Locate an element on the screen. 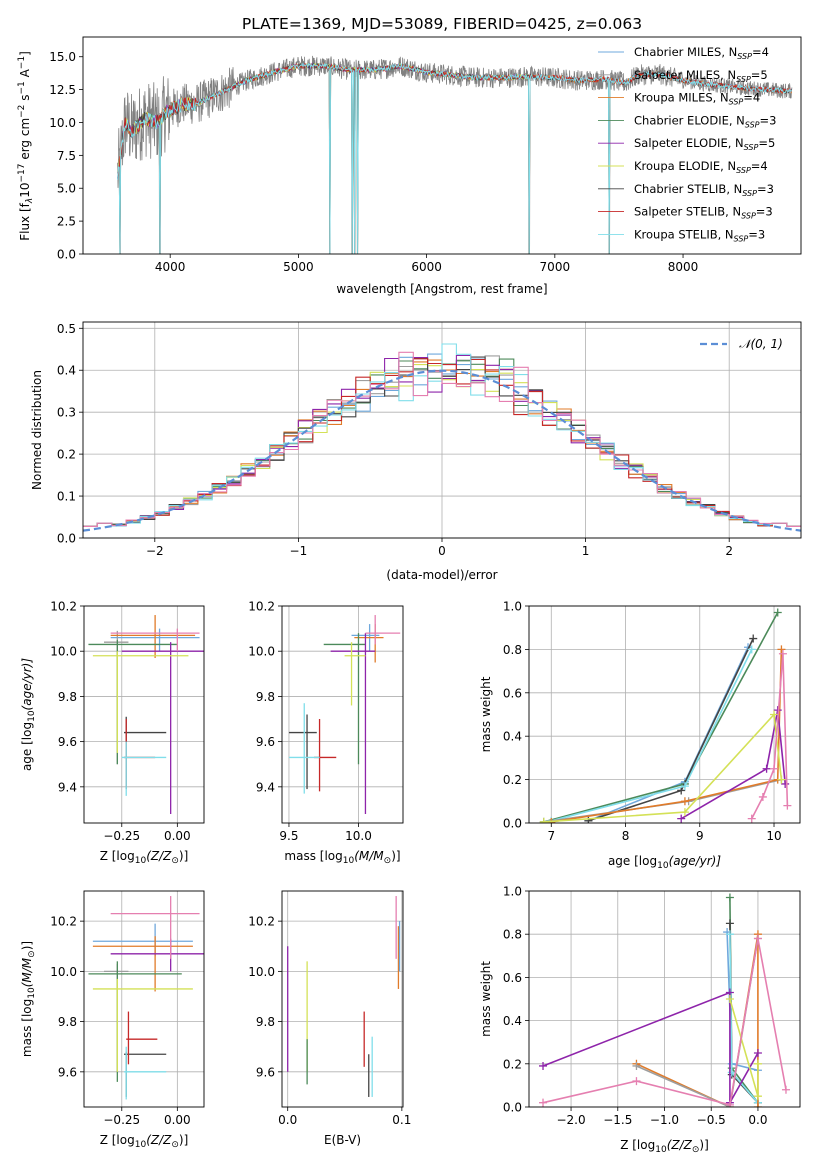 This screenshot has width=819, height=1170. y-axis-label: age [log10(age/yr)] is located at coordinates (28, 714).